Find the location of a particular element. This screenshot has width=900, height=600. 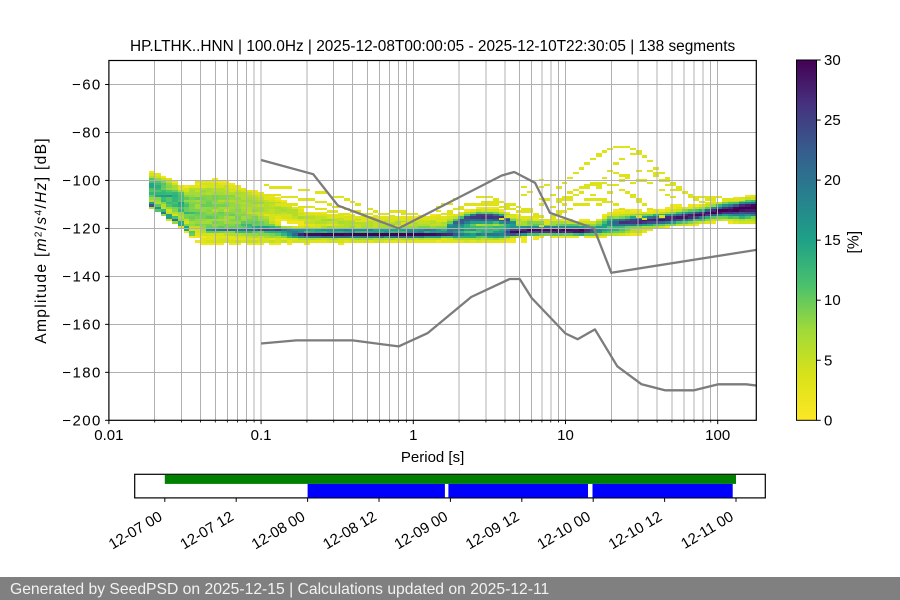

svg-text: 5 is located at coordinates (828, 360).